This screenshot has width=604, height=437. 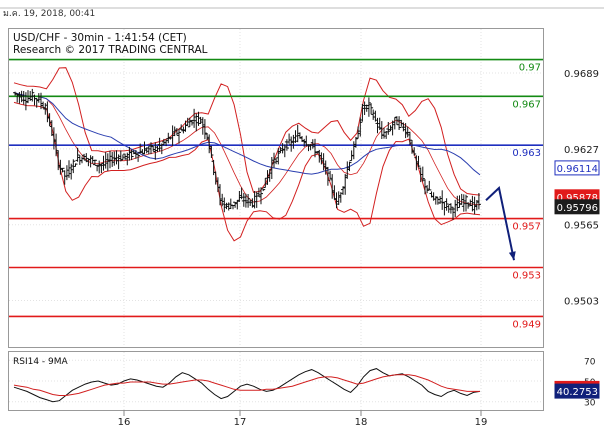 I want to click on price-tag-label: 0.95878, so click(x=577, y=198).